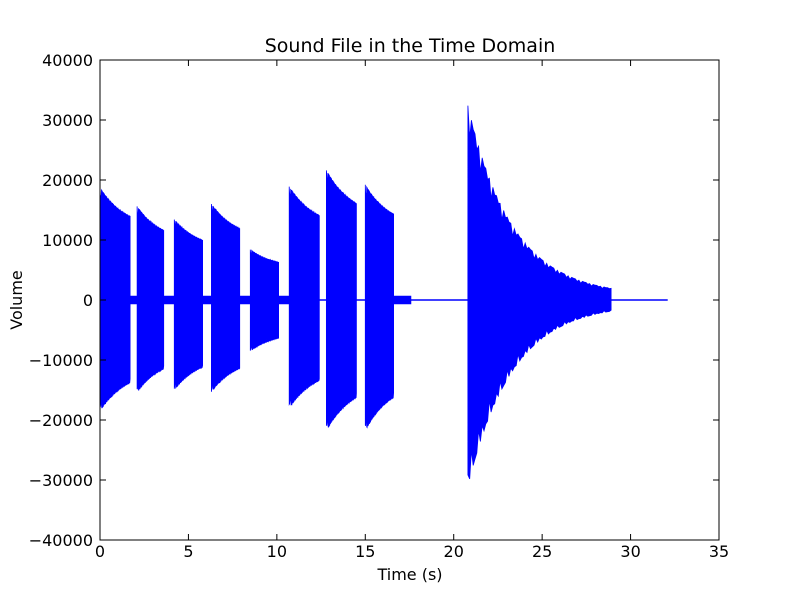  I want to click on x-tick-label: 5, so click(188, 551).